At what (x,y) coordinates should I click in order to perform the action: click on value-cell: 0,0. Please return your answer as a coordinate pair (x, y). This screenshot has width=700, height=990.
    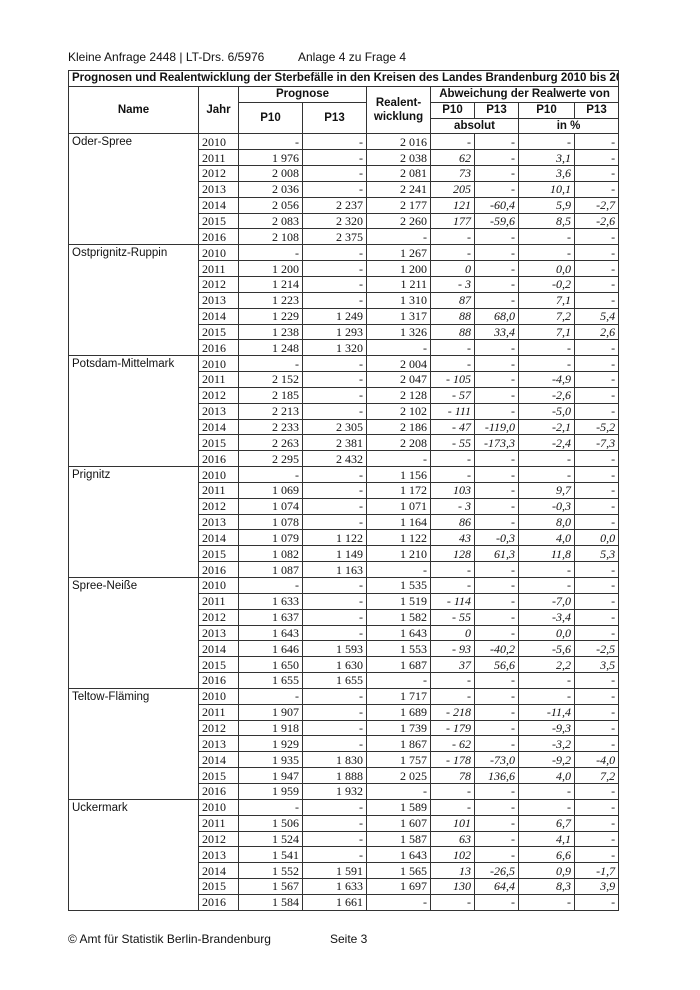
    Looking at the image, I should click on (546, 268).